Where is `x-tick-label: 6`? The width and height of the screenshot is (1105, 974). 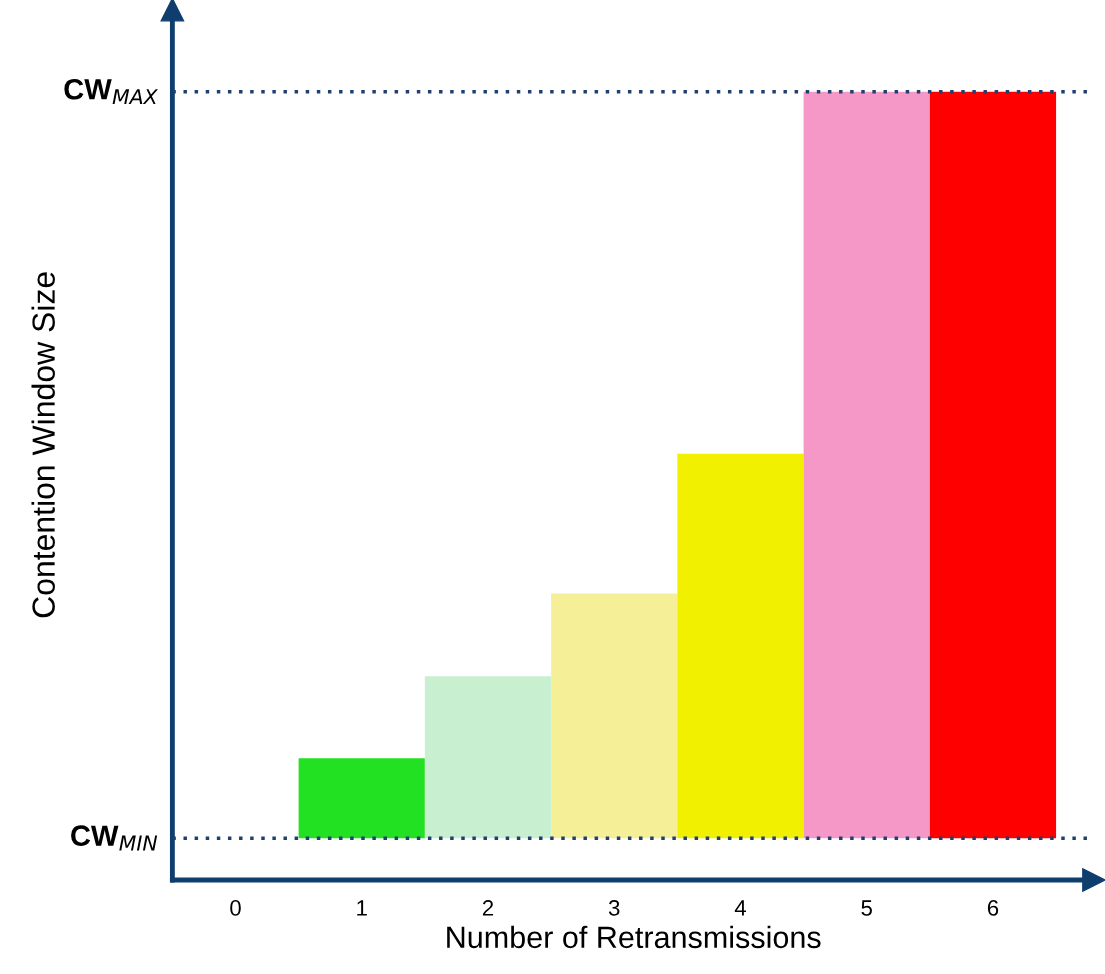 x-tick-label: 6 is located at coordinates (993, 908).